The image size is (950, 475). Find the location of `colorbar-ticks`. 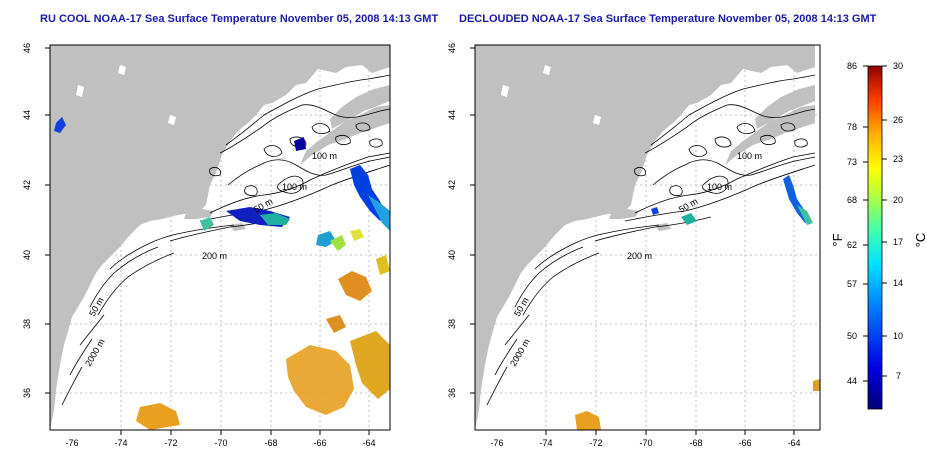

colorbar-ticks is located at coordinates (875, 223).